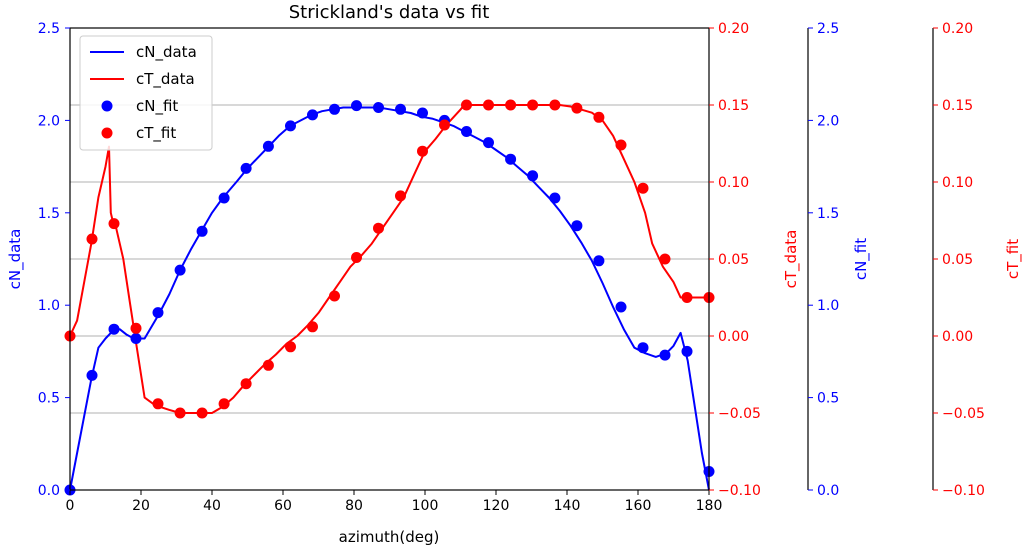 The width and height of the screenshot is (1030, 550). What do you see at coordinates (828, 121) in the screenshot?
I see `y-tick-label-cN_fit: 2.0` at bounding box center [828, 121].